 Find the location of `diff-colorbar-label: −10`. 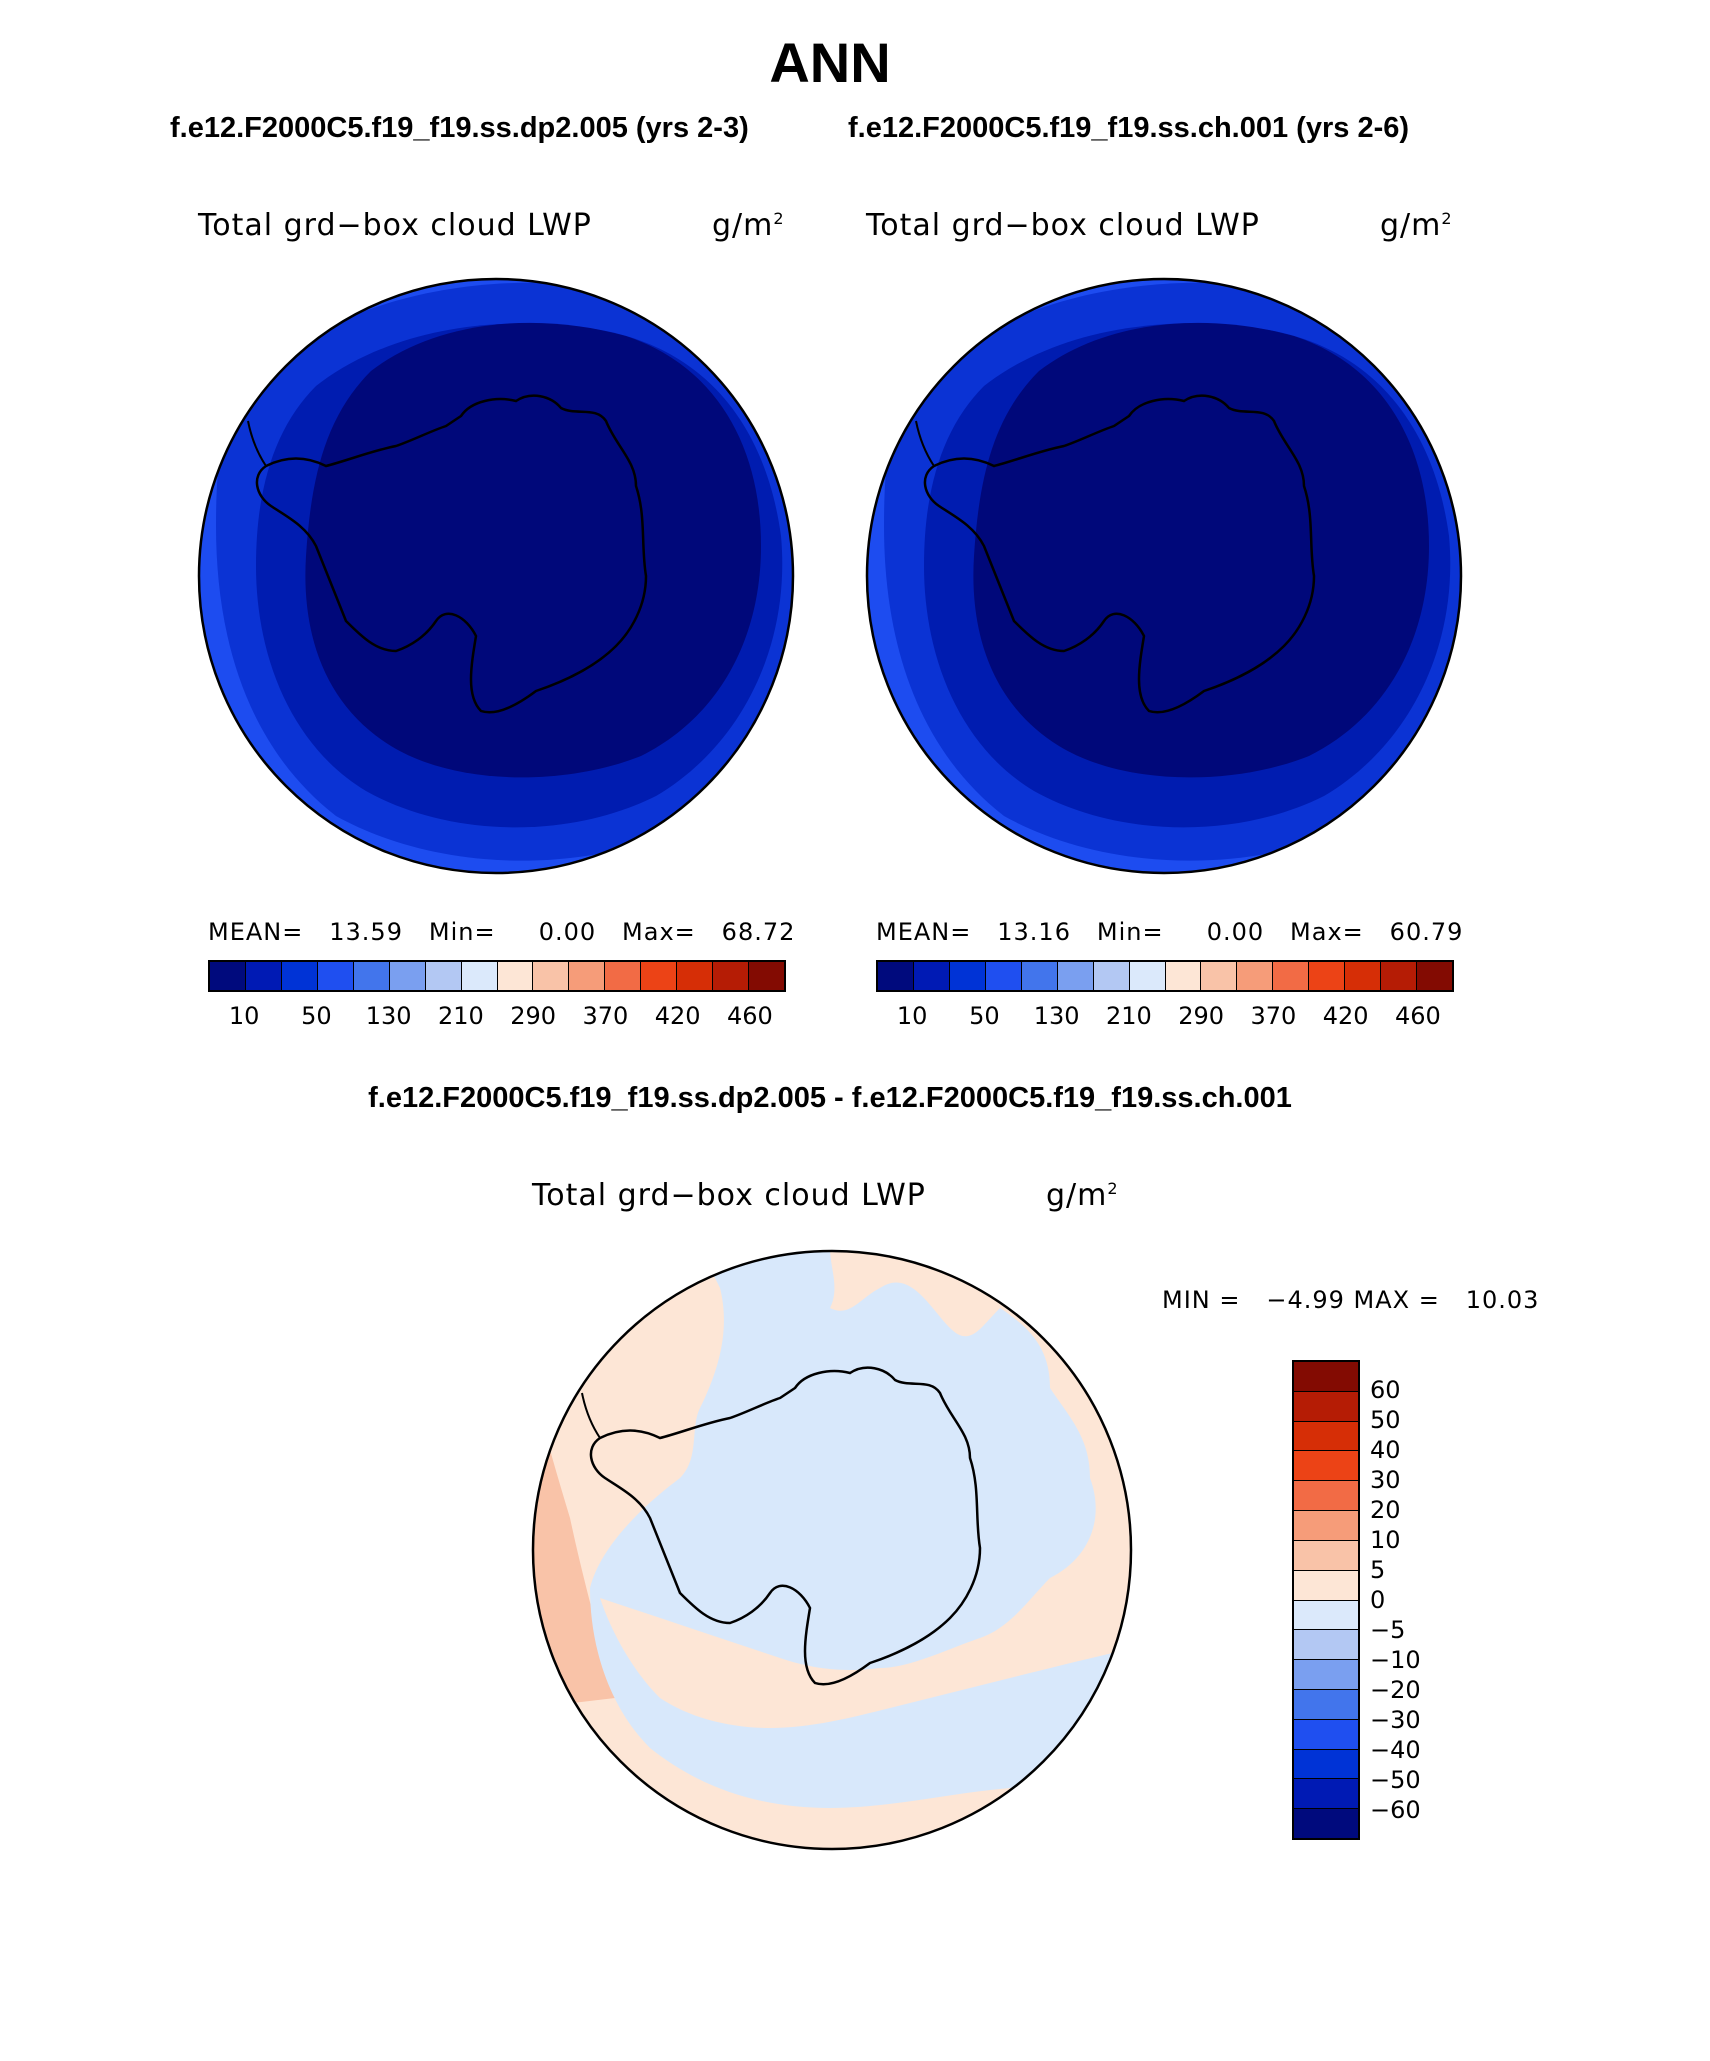

diff-colorbar-label: −10 is located at coordinates (1395, 1660).